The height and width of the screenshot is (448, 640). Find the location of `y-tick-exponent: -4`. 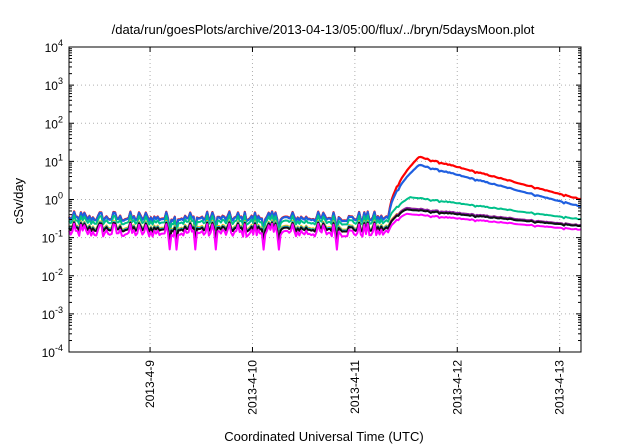

y-tick-exponent: -4 is located at coordinates (59, 348).